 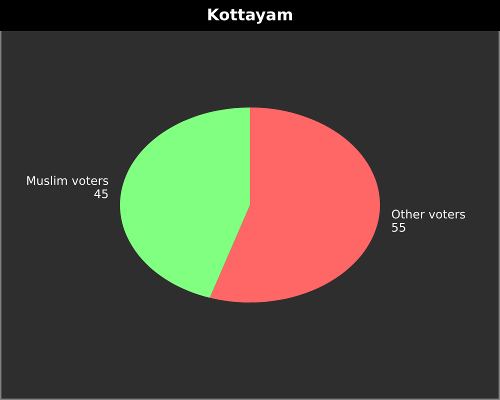 I want to click on data-label: 55, so click(x=399, y=227).